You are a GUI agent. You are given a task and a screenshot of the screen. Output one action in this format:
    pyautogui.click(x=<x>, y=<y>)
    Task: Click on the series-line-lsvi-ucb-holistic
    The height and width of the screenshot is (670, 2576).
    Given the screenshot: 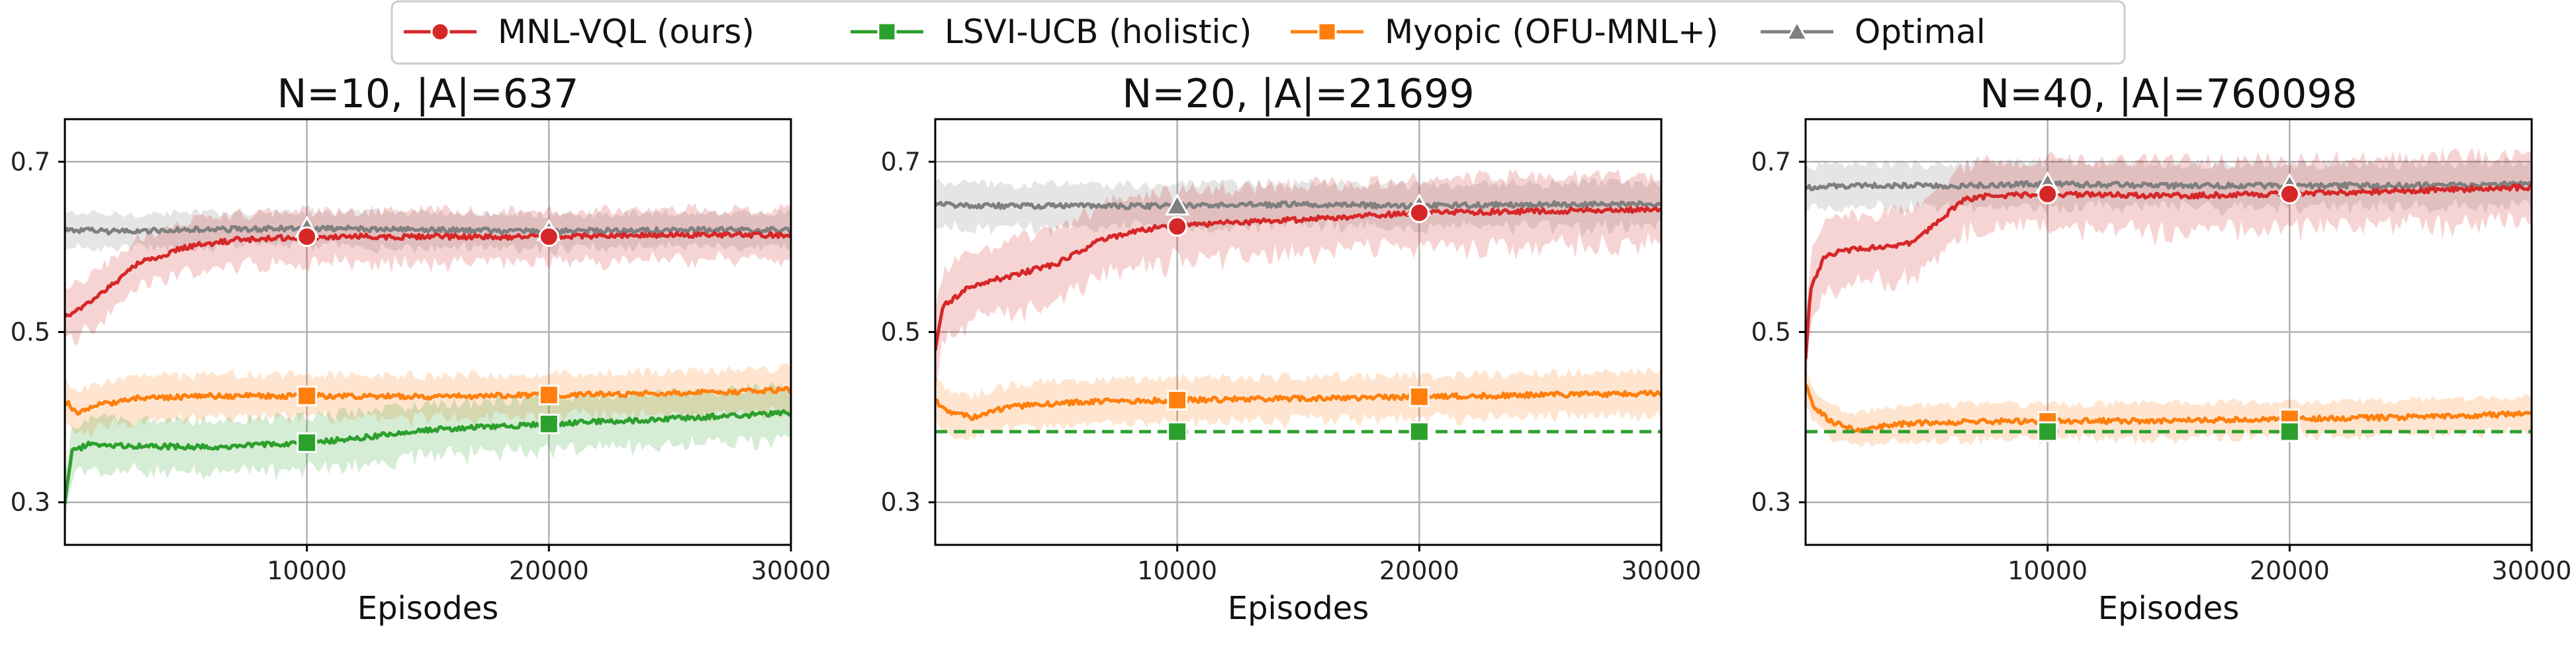 What is the action you would take?
    pyautogui.click(x=428, y=456)
    